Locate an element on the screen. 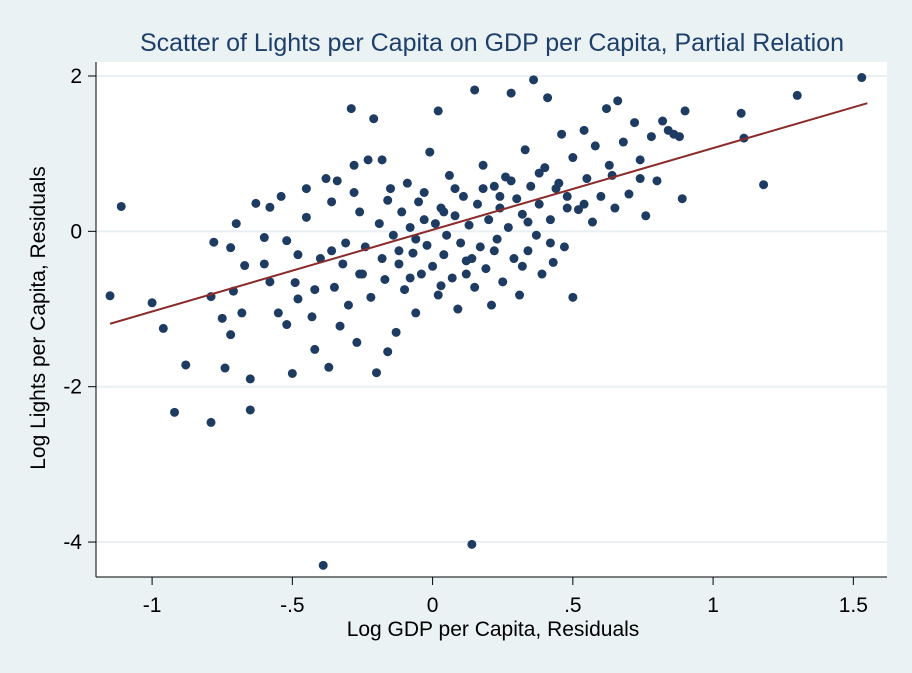 Image resolution: width=912 pixels, height=673 pixels. x-tick-label: 1 is located at coordinates (713, 605).